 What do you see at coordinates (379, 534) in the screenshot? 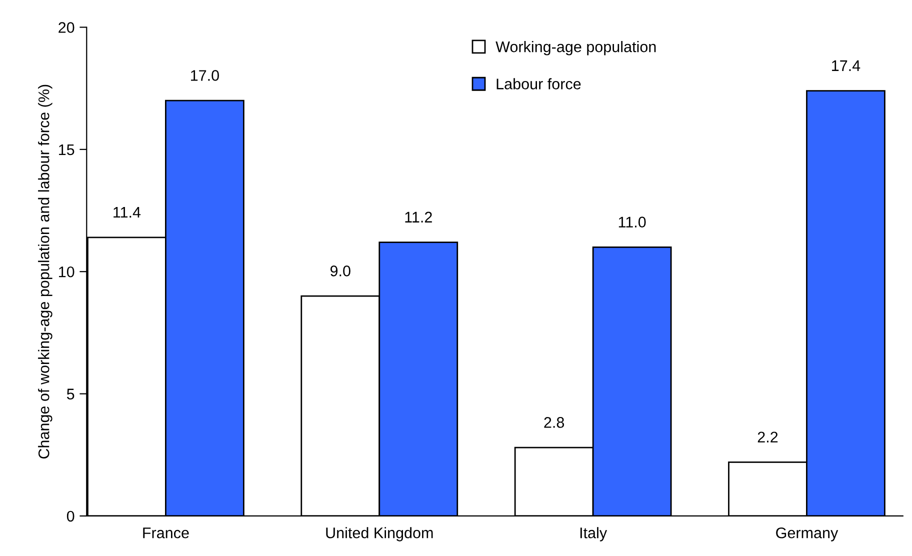
I see `x-tick-label: United Kingdom` at bounding box center [379, 534].